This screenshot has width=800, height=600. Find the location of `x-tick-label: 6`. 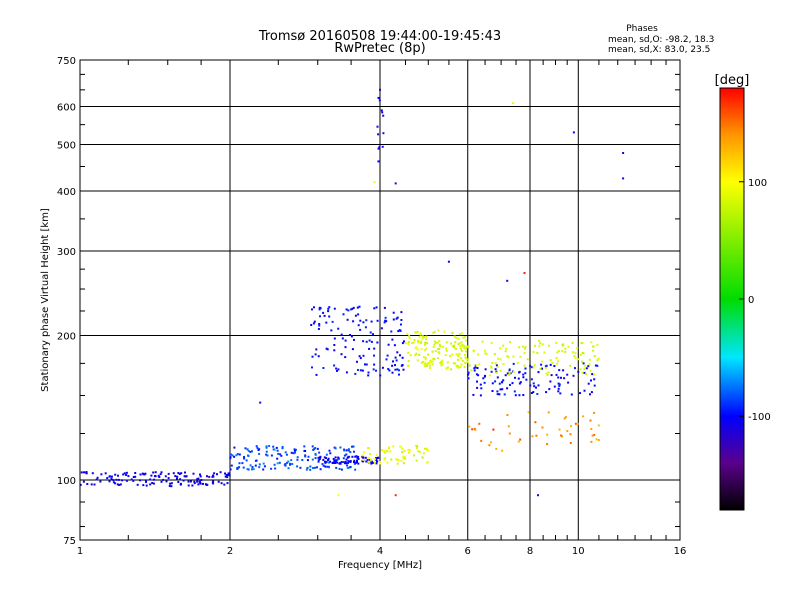

x-tick-label: 6 is located at coordinates (468, 551).